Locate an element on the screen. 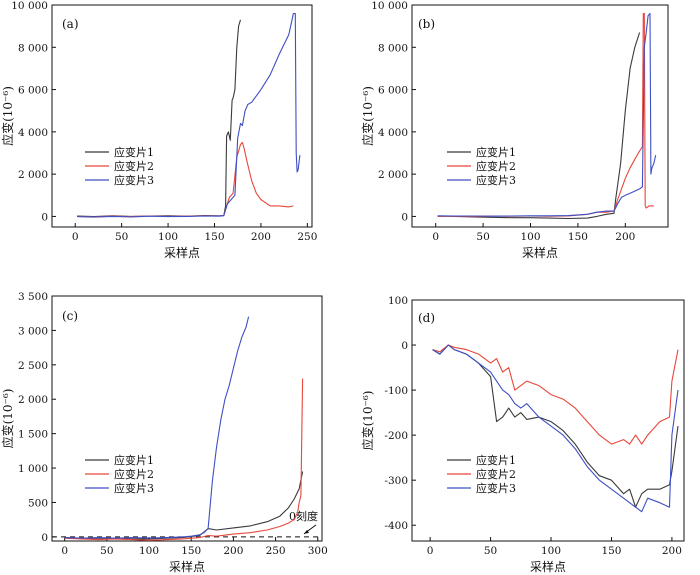 This screenshot has height=575, width=700. panel-label: (d) is located at coordinates (426, 318).